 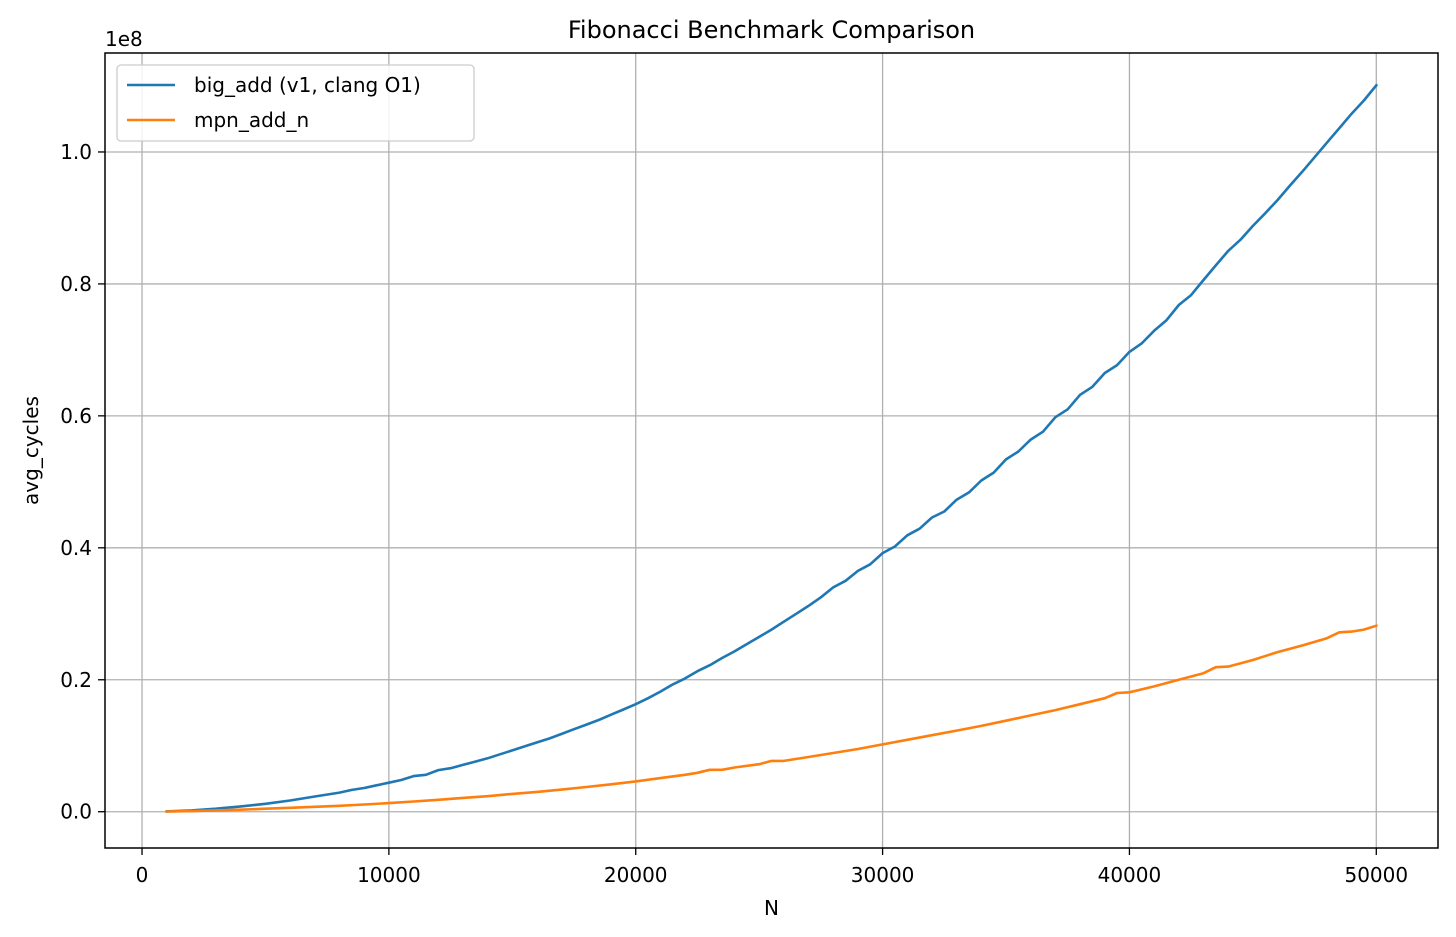 I want to click on legend-label-2: mpn_add_n, so click(x=251, y=120).